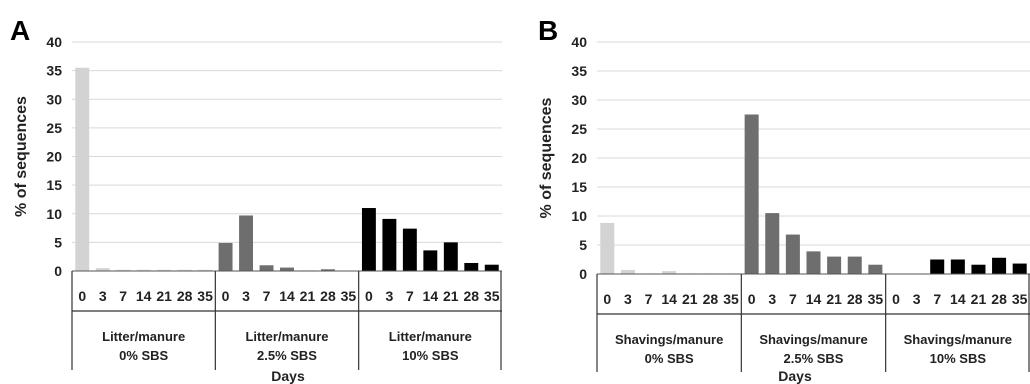 The height and width of the screenshot is (384, 1030). What do you see at coordinates (430, 336) in the screenshot?
I see `group-label: Litter/manure` at bounding box center [430, 336].